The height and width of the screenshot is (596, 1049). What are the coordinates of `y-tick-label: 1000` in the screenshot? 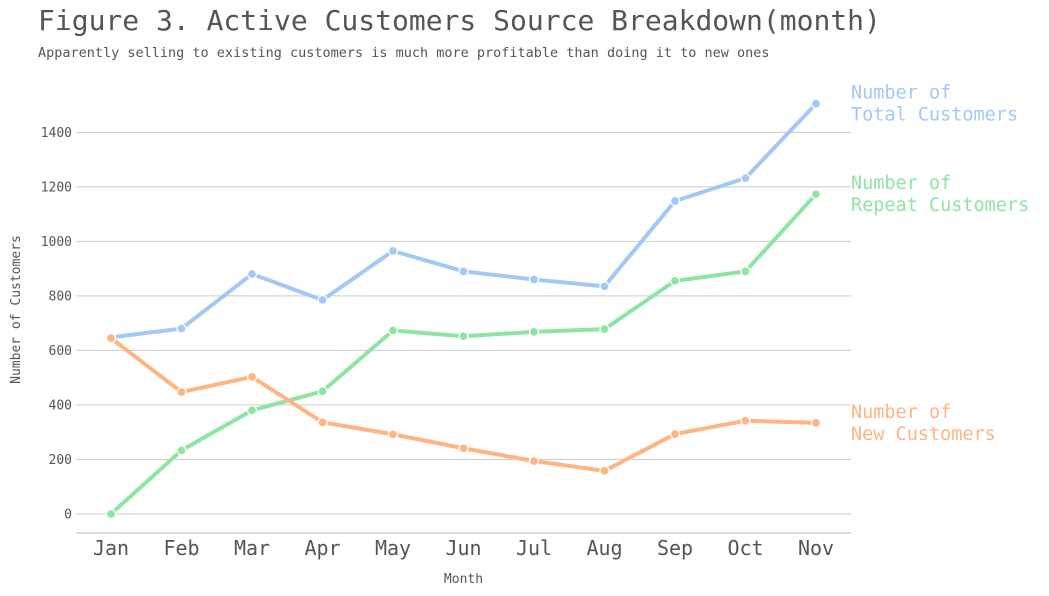 It's located at (56, 242).